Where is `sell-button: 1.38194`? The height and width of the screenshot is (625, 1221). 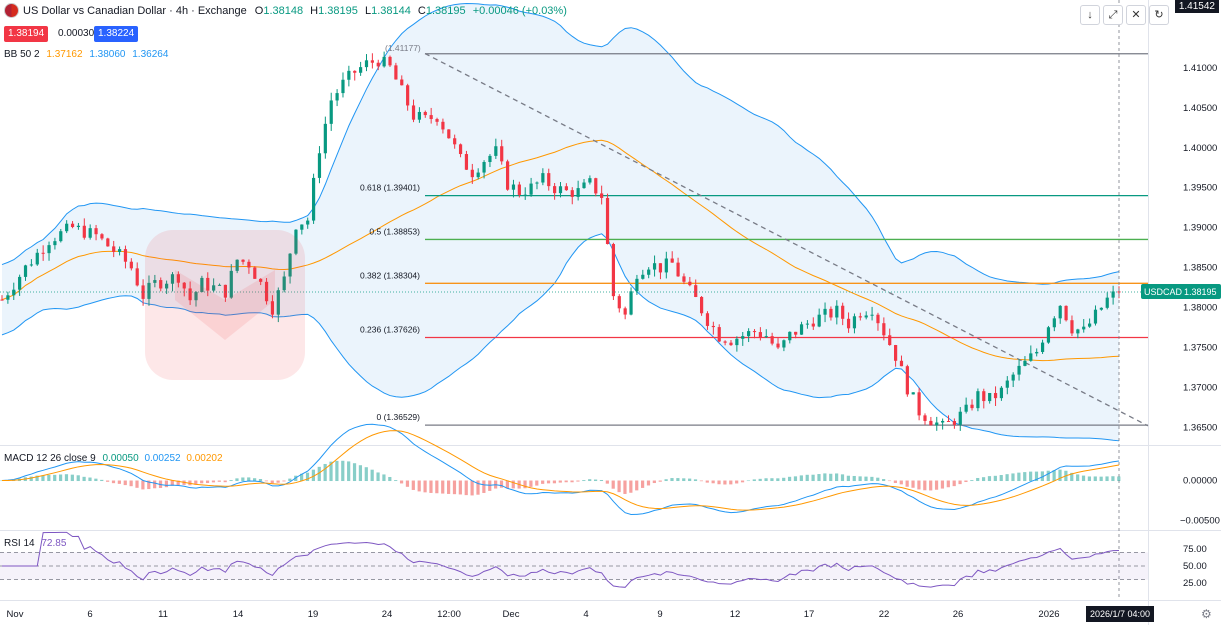 sell-button: 1.38194 is located at coordinates (26, 34).